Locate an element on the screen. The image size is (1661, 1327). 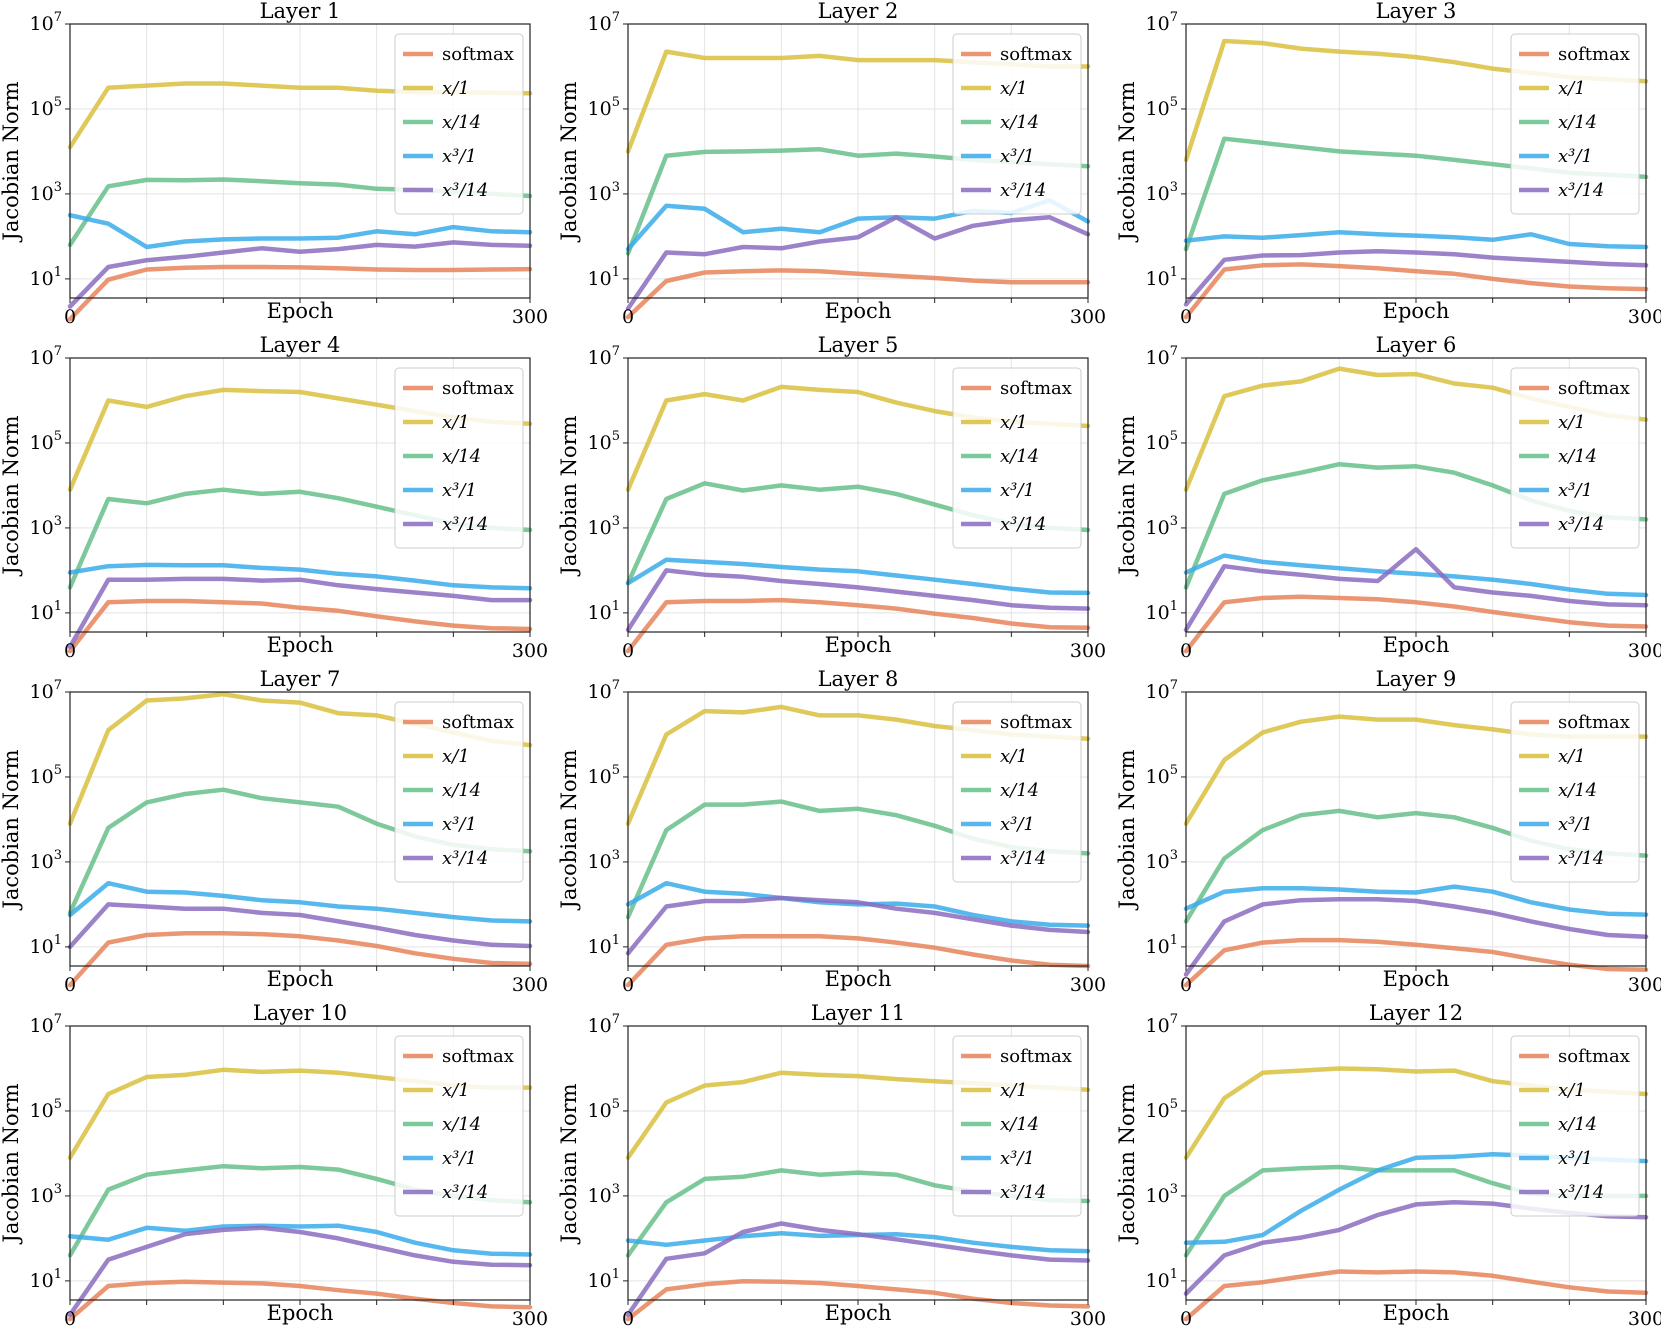
chart-title: Layer 11 is located at coordinates (858, 1013).